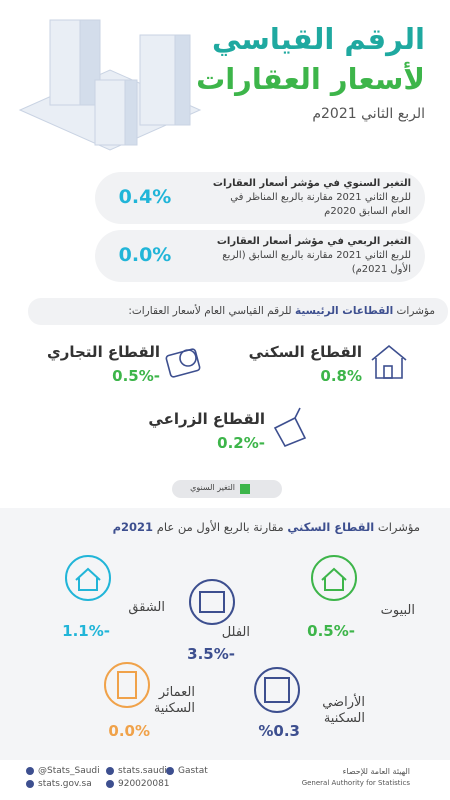 The width and height of the screenshot is (450, 800). Describe the element at coordinates (310, 79) in the screenshot. I see `title-line2: لأسعار العقارات` at that location.